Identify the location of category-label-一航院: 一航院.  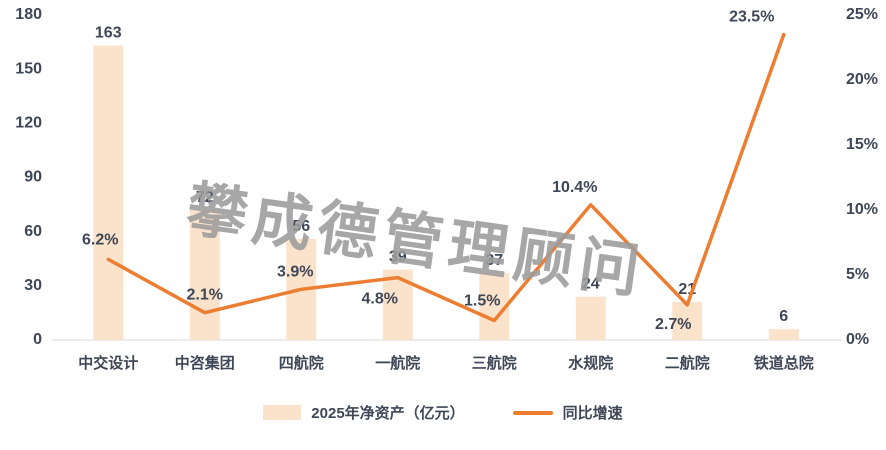
(397, 363).